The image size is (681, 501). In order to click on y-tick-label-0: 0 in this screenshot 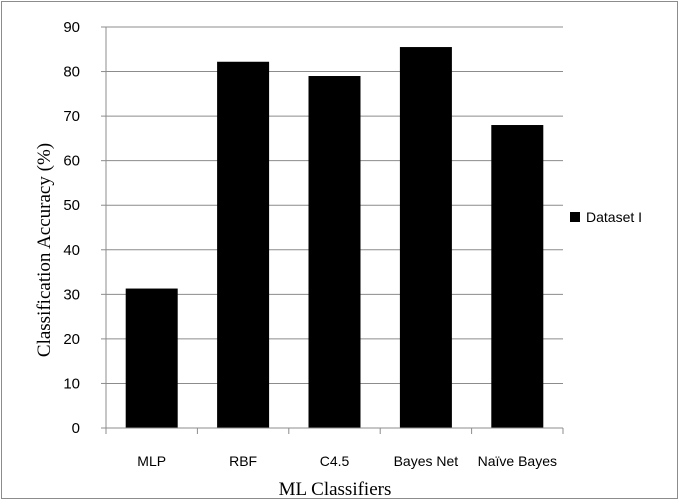, I will do `click(76, 428)`.